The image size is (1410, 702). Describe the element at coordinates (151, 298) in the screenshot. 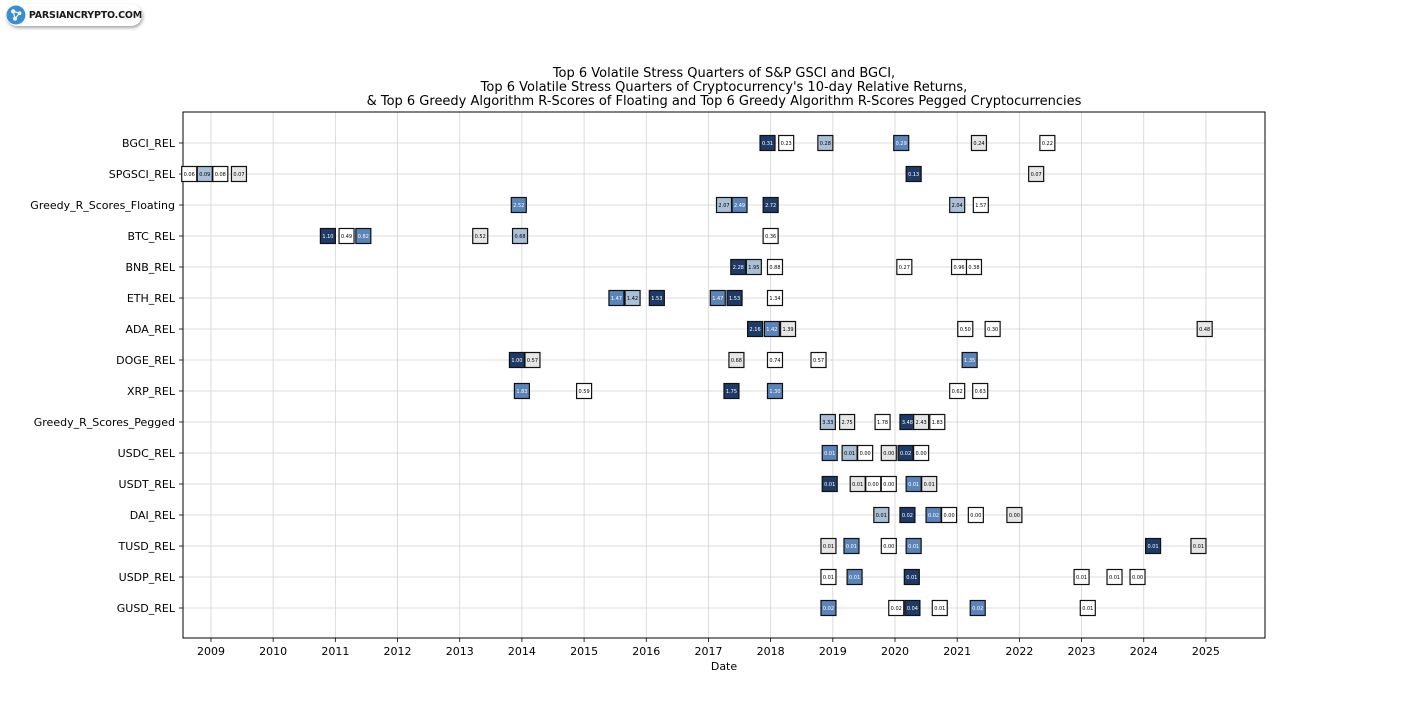

I see `y-tick-label: ETH_REL` at that location.